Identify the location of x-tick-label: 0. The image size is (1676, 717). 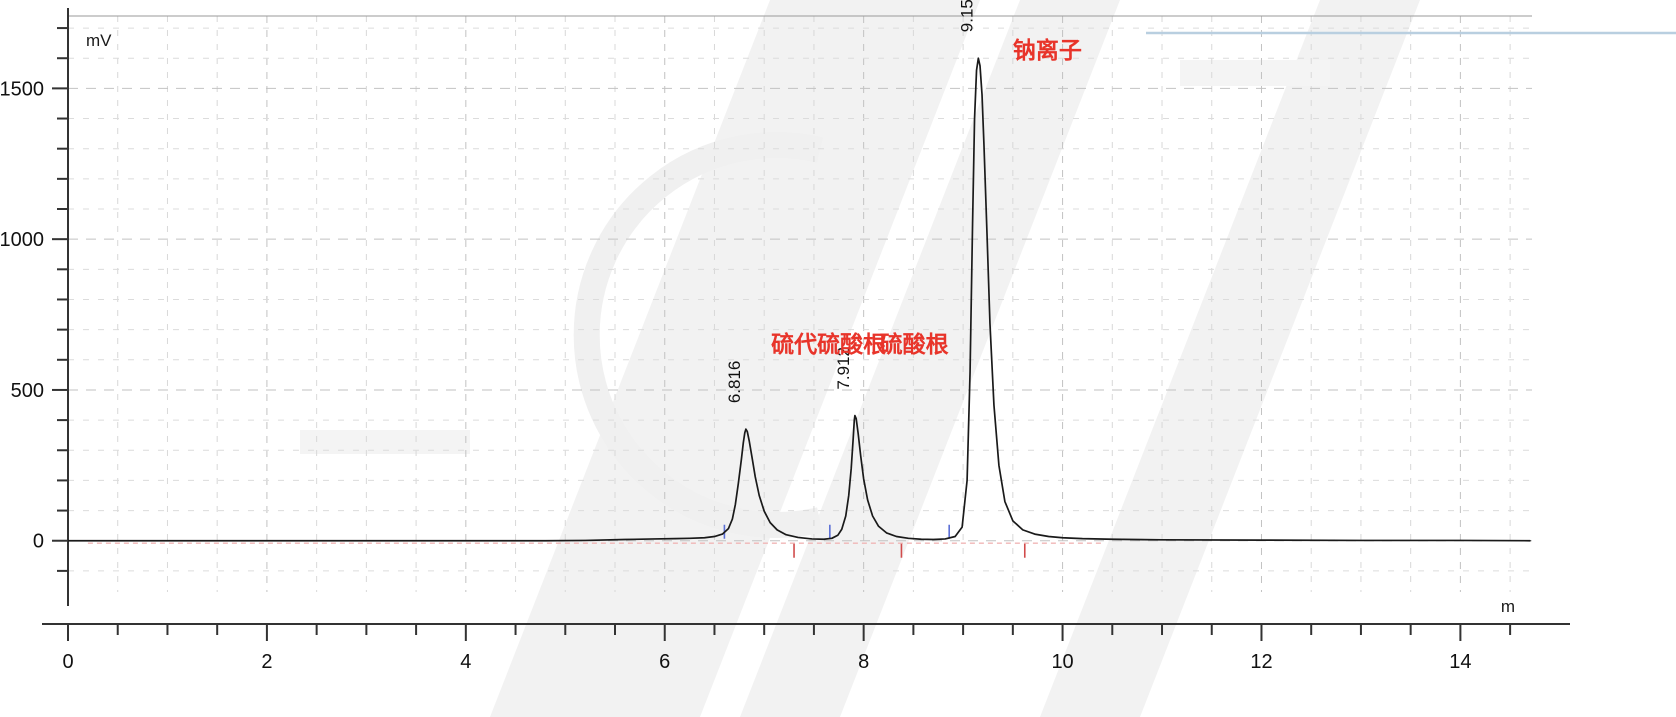
(67, 662).